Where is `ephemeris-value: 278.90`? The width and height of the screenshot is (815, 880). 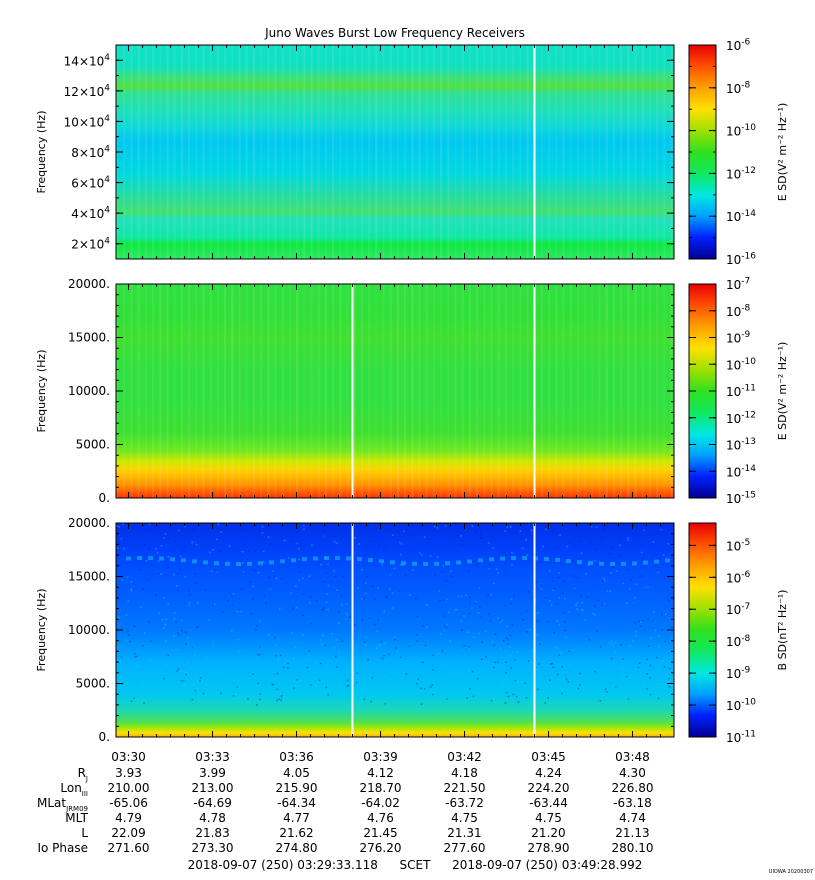
ephemeris-value: 278.90 is located at coordinates (548, 848).